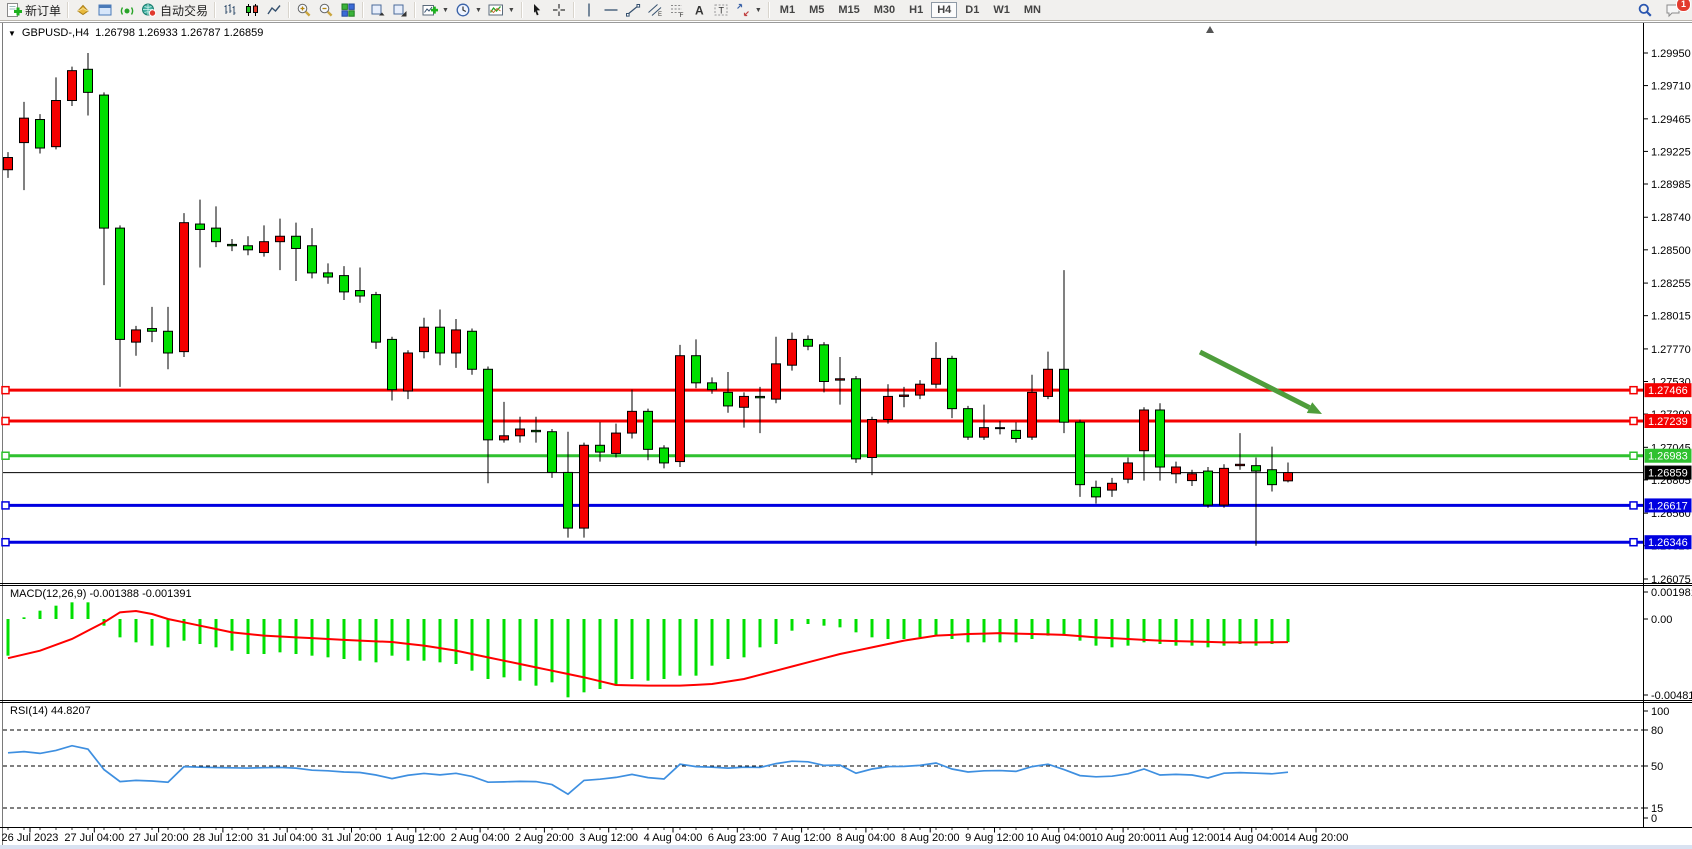 The image size is (1692, 849). I want to click on line-chart-mode-button, so click(274, 10).